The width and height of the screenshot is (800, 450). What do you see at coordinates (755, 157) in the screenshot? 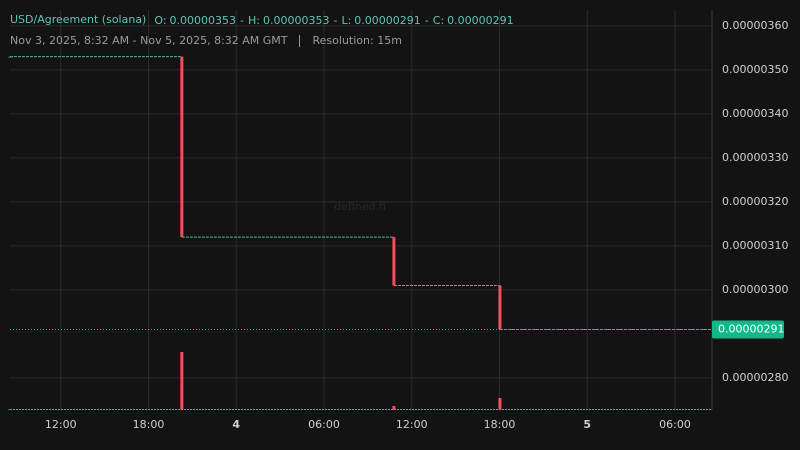
I see `y-tick-label: 0.00000330` at bounding box center [755, 157].